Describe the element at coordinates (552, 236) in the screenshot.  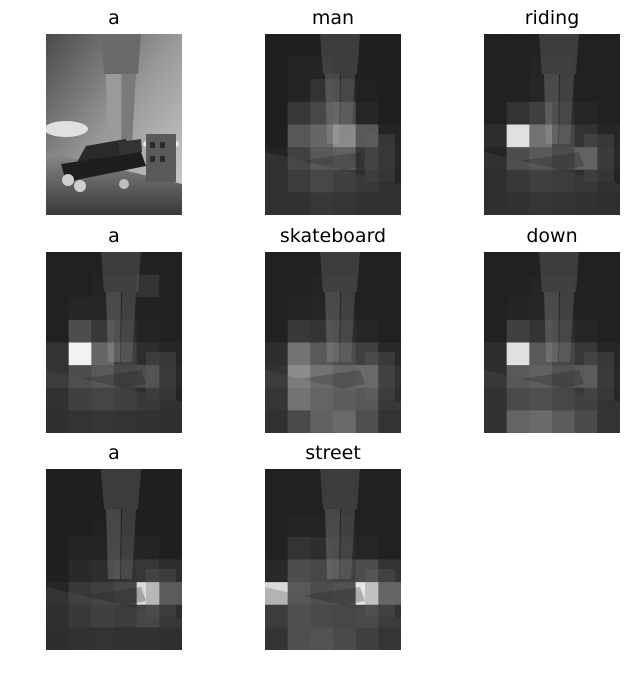
I see `panel-title: down` at that location.